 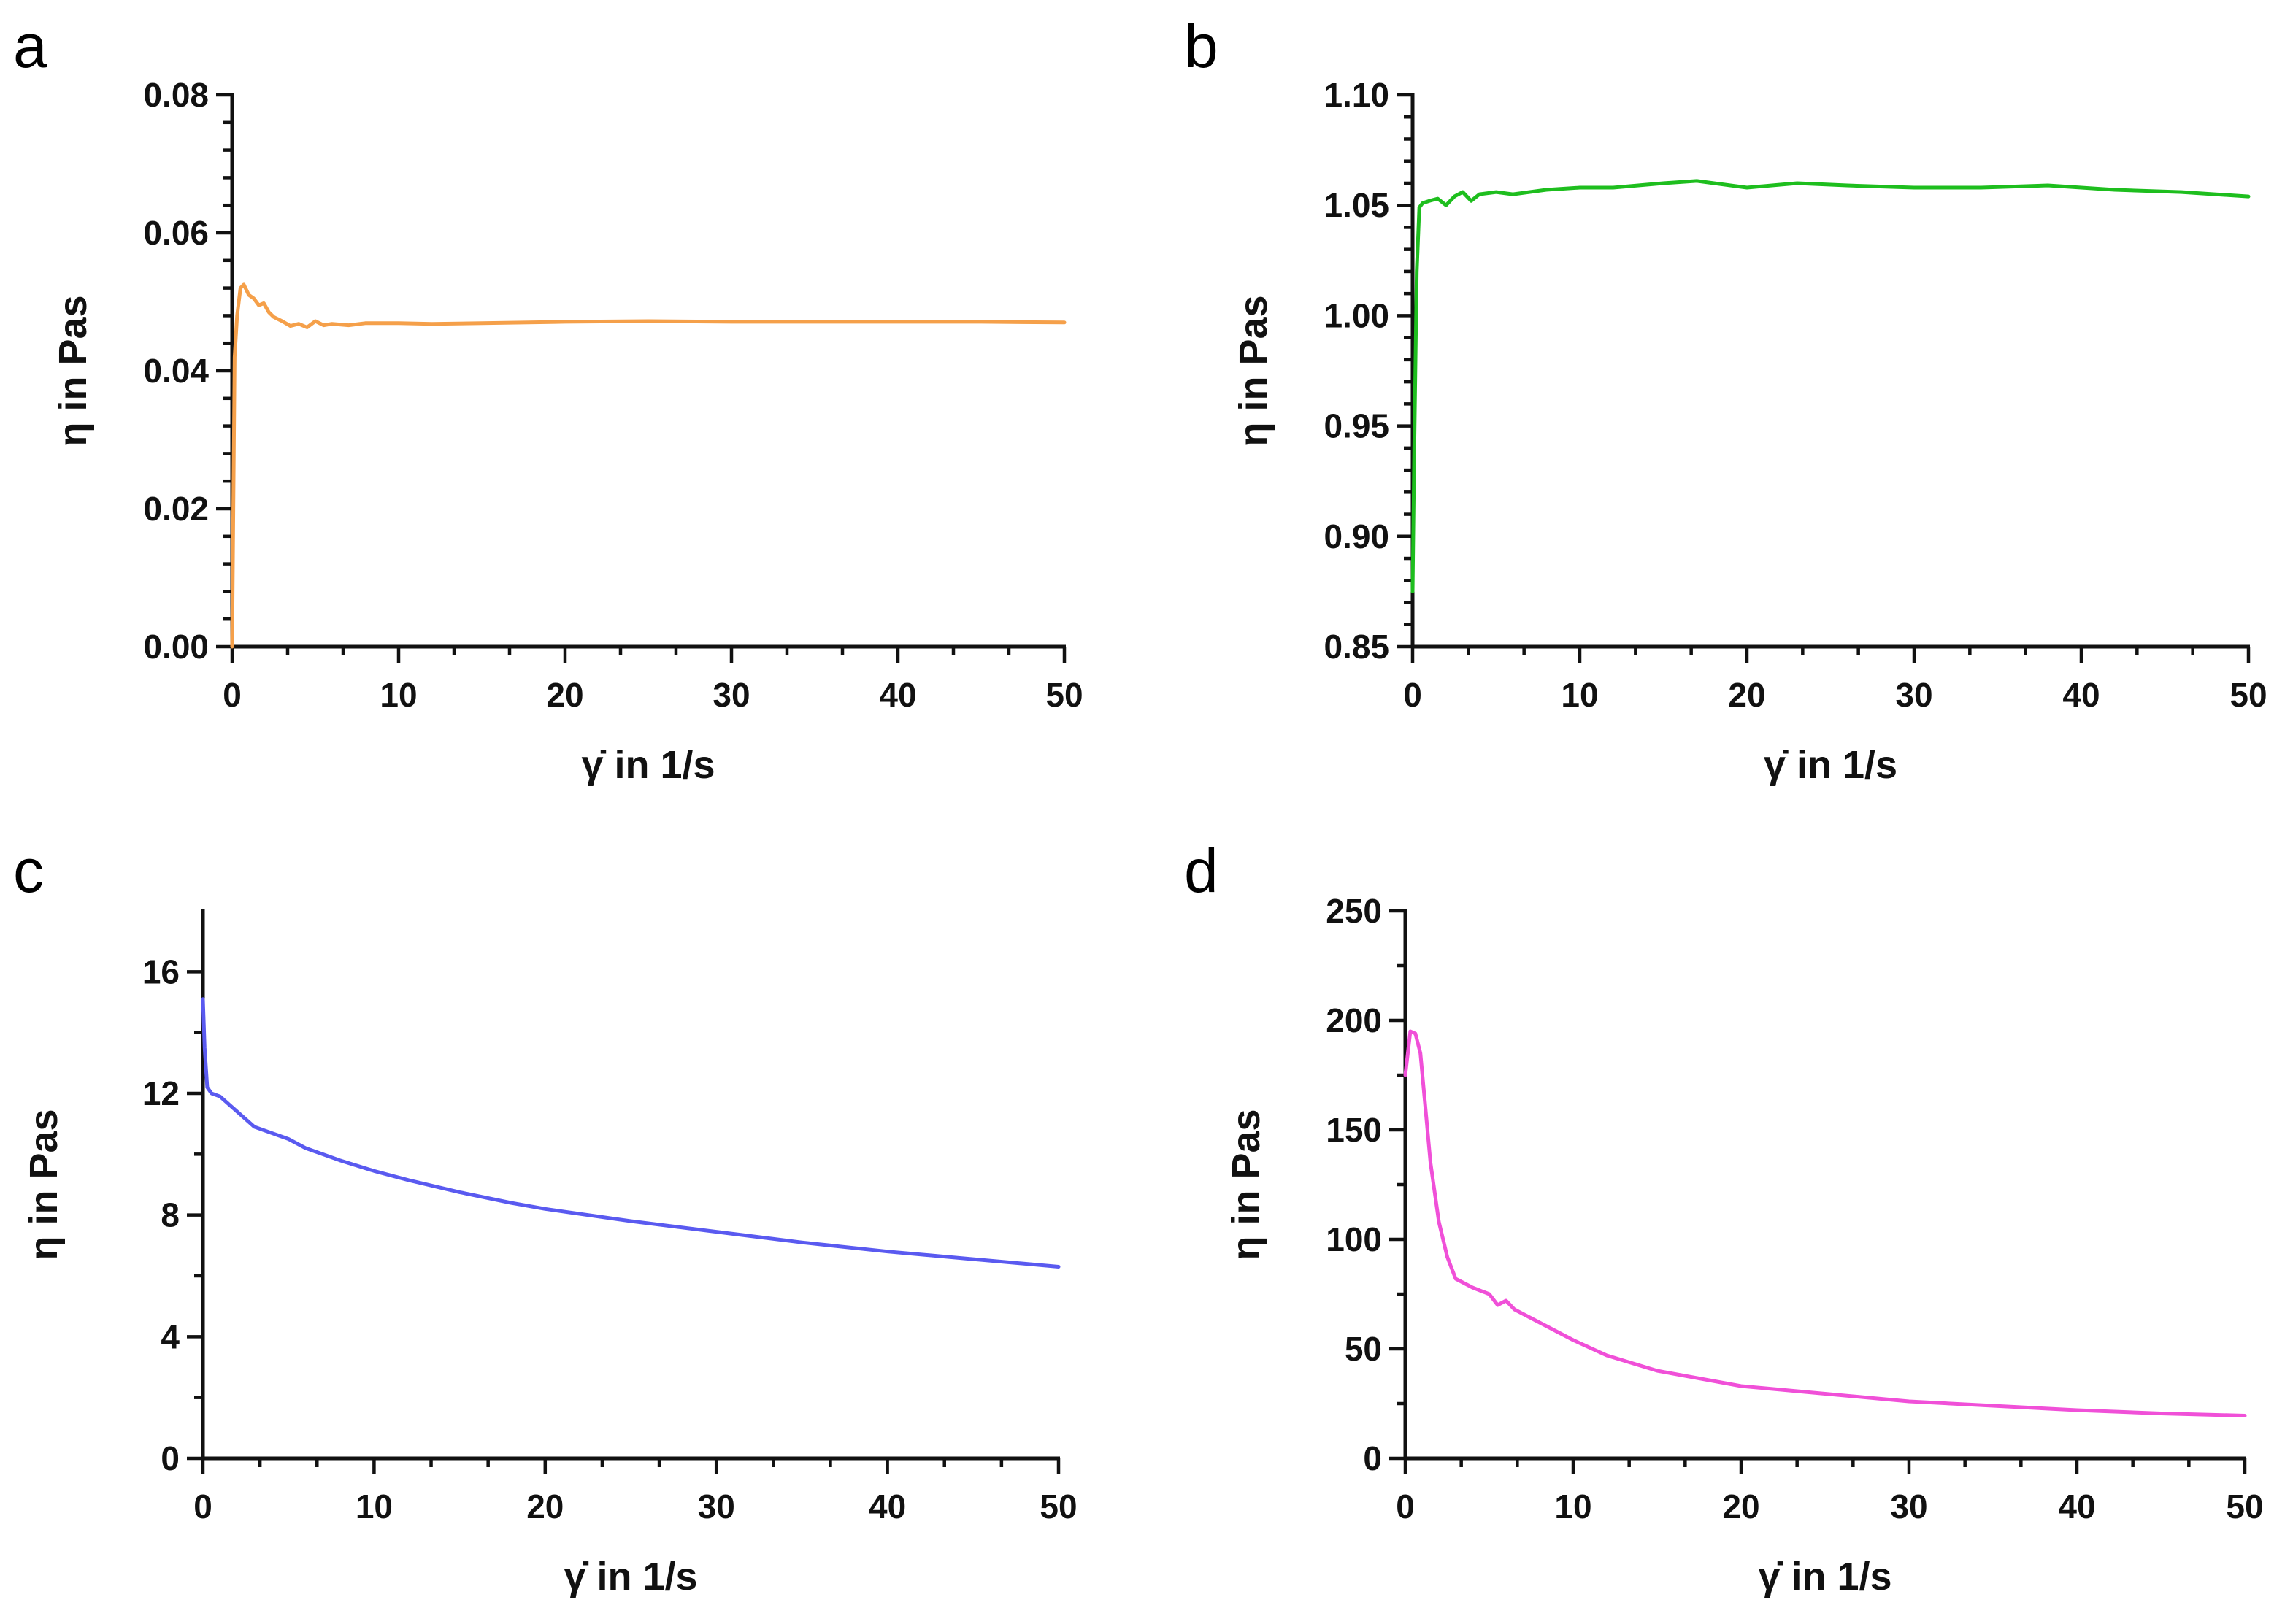 I want to click on series-line-c, so click(x=631, y=1133).